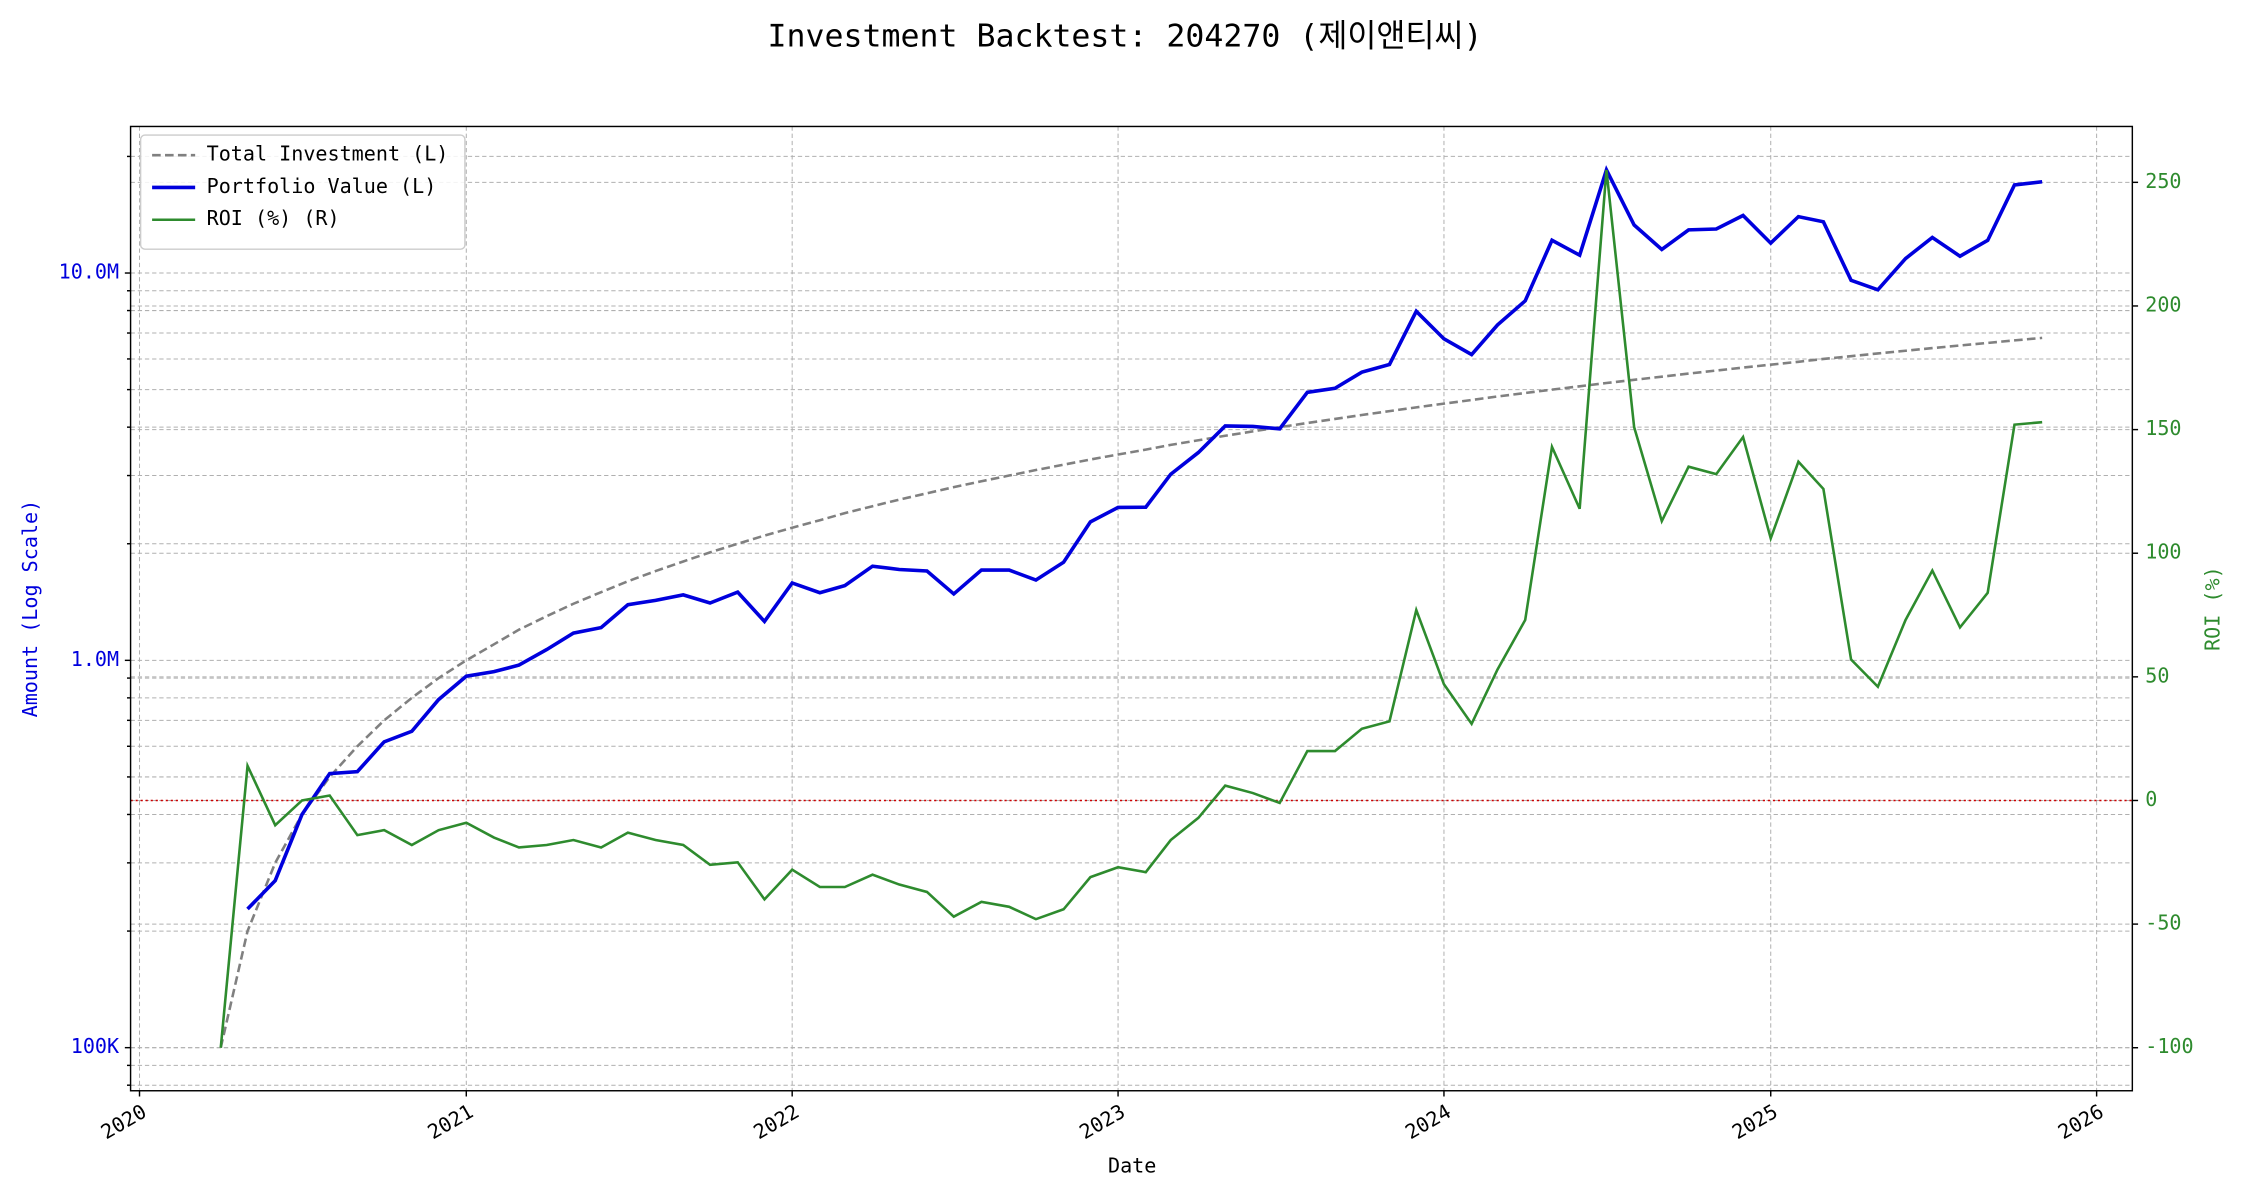 The height and width of the screenshot is (1200, 2250). Describe the element at coordinates (1125, 36) in the screenshot. I see `chart-title: Investment Backtest: 204270 (제이앤티씨)` at that location.